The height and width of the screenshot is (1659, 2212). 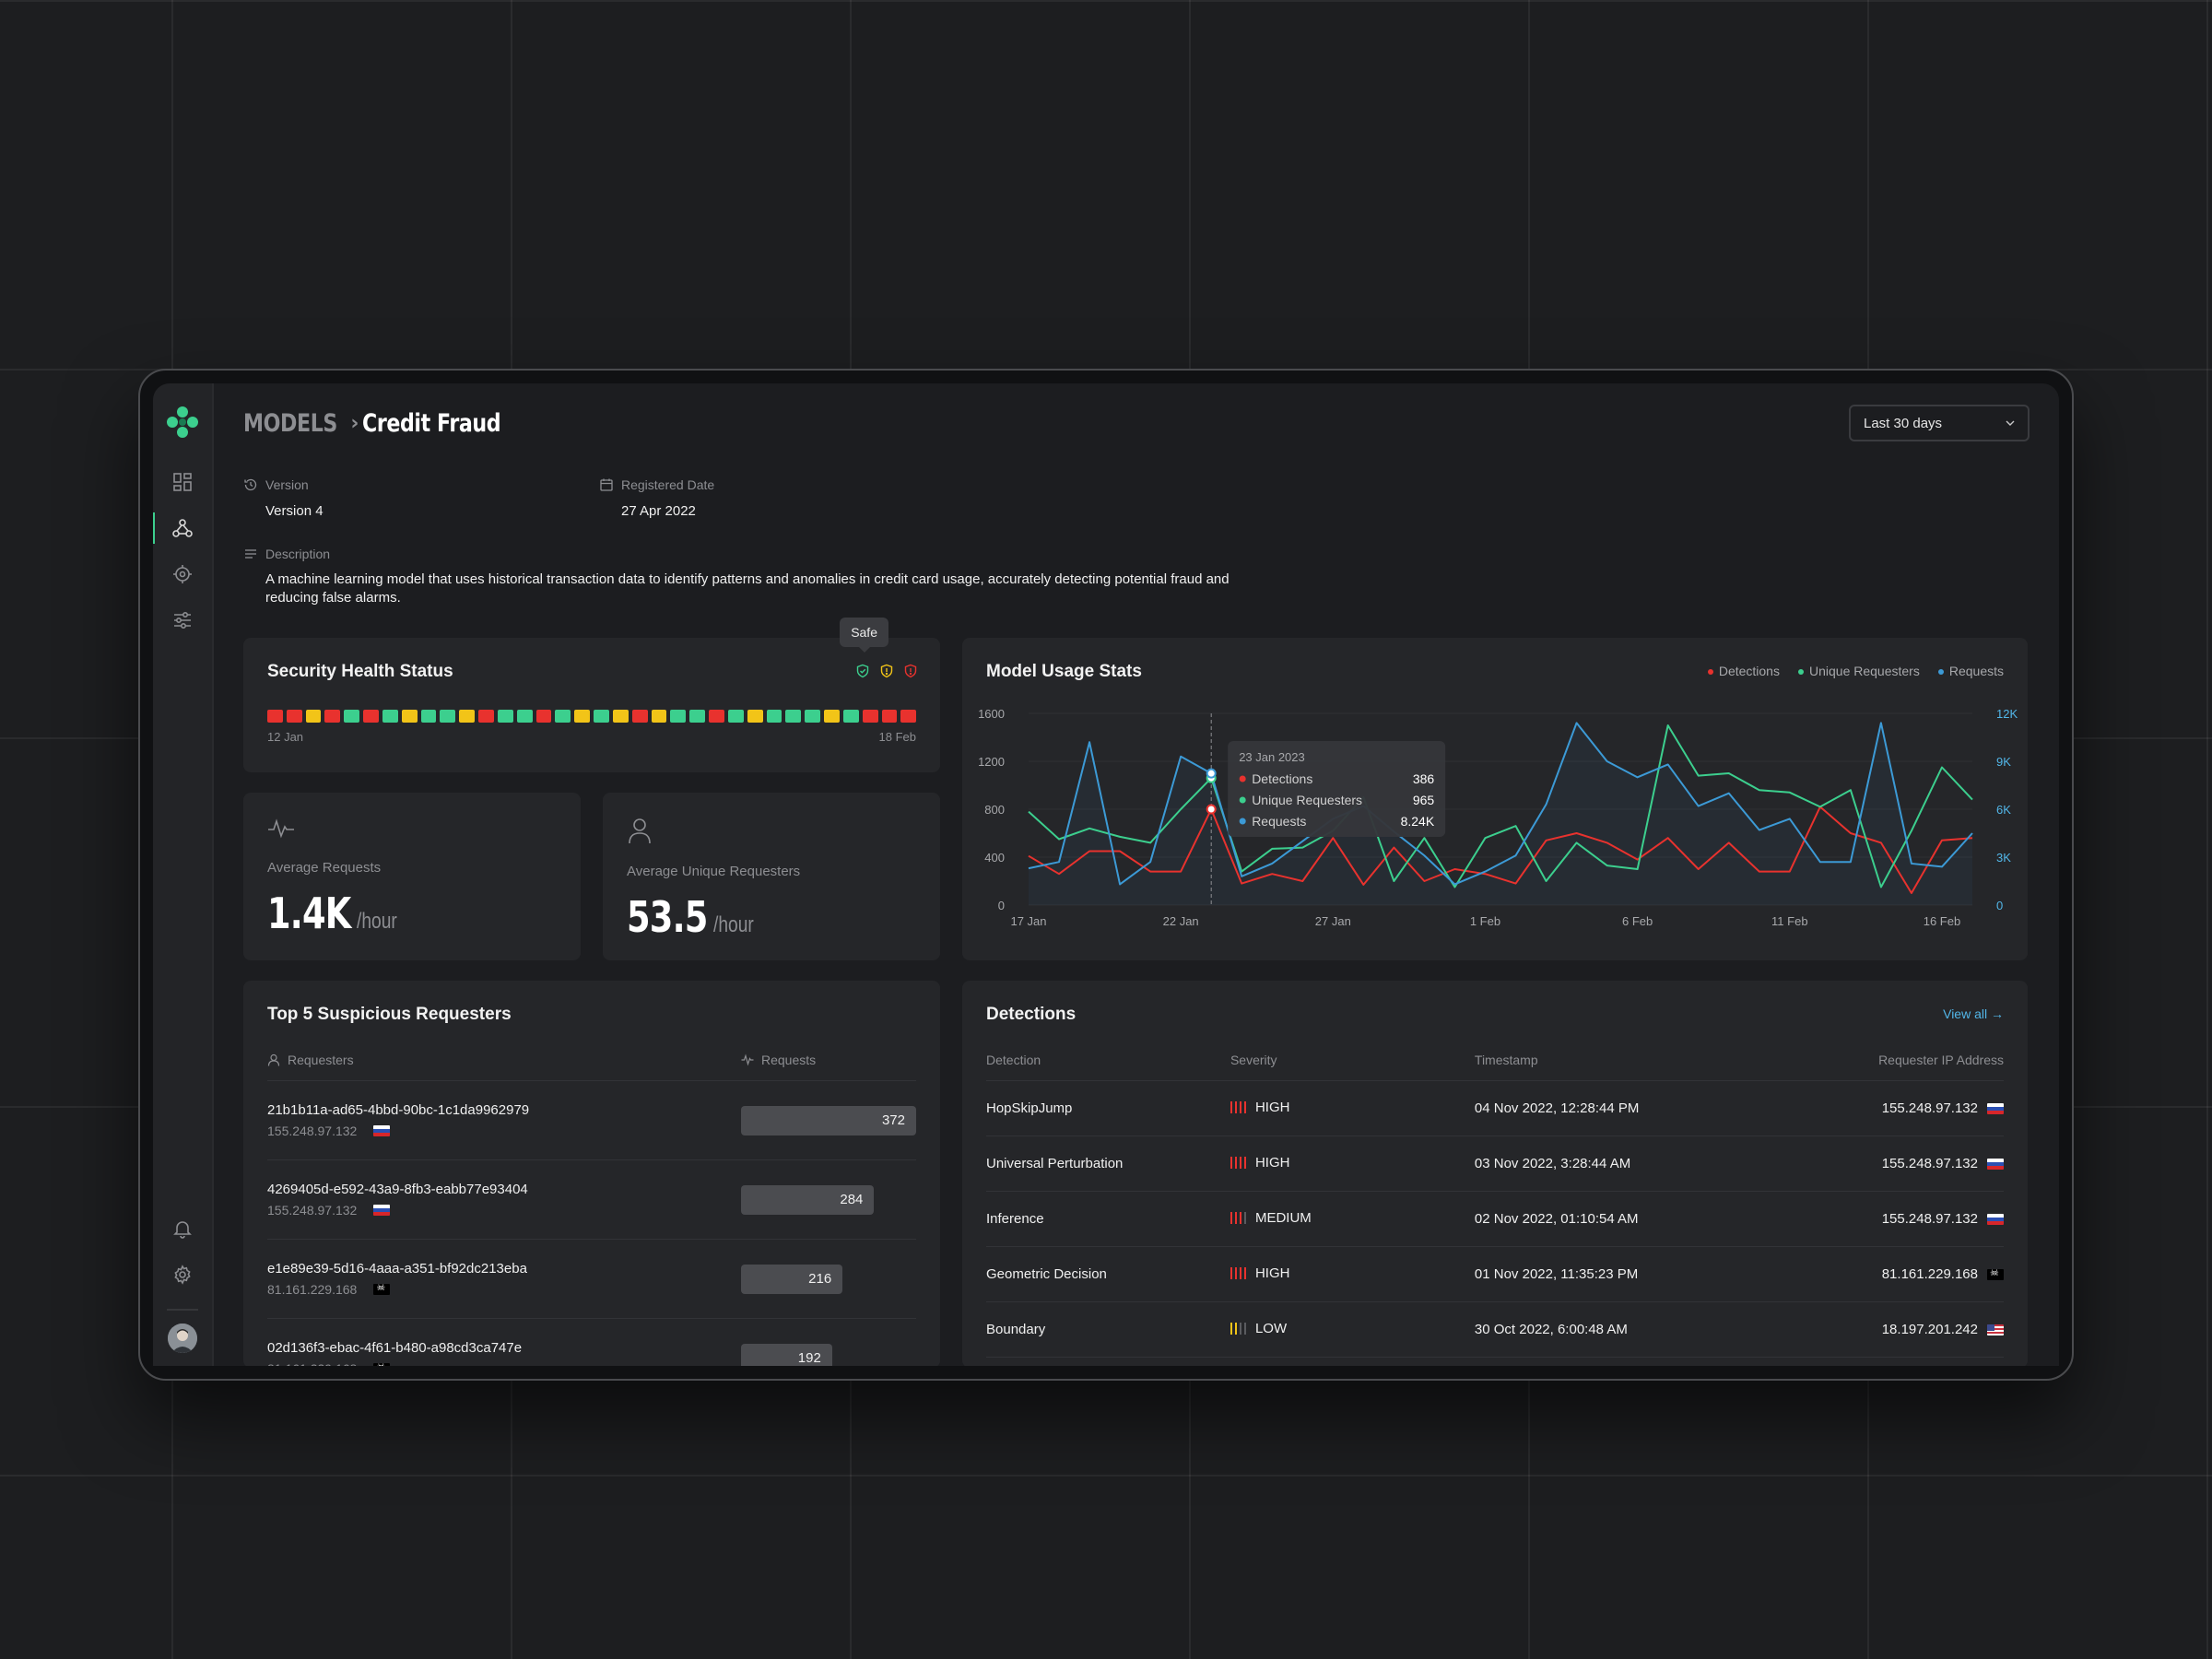 What do you see at coordinates (864, 635) in the screenshot?
I see `safe-tooltip: Safe` at bounding box center [864, 635].